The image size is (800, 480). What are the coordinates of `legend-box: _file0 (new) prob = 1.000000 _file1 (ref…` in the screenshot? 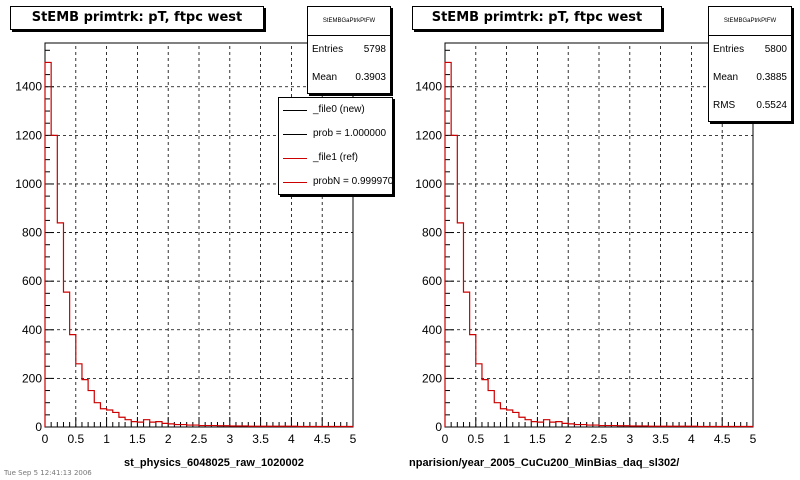 It's located at (335, 146).